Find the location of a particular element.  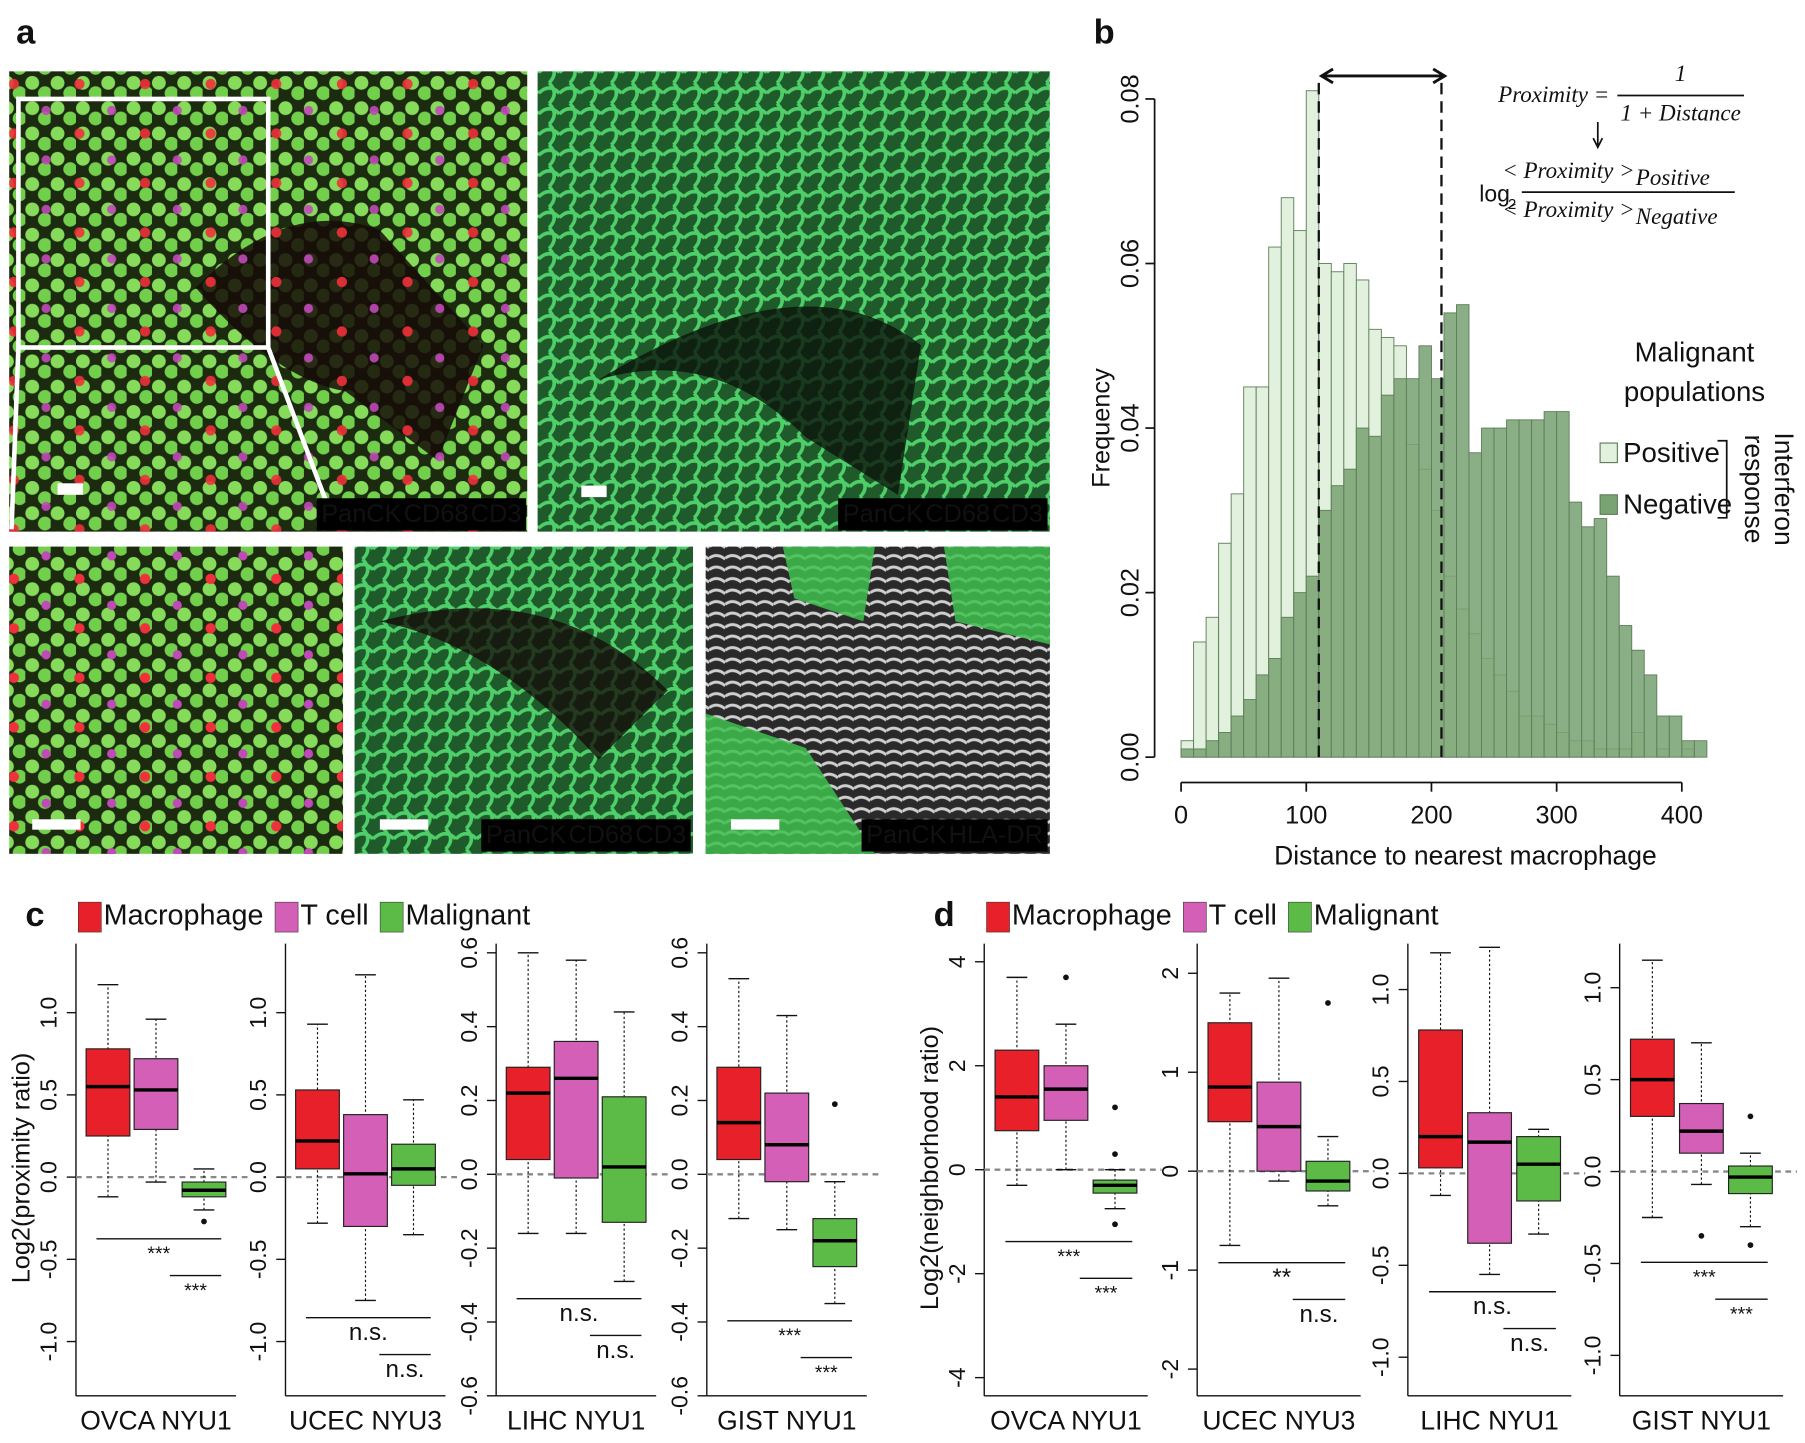

legend-title: populations is located at coordinates (1694, 391).